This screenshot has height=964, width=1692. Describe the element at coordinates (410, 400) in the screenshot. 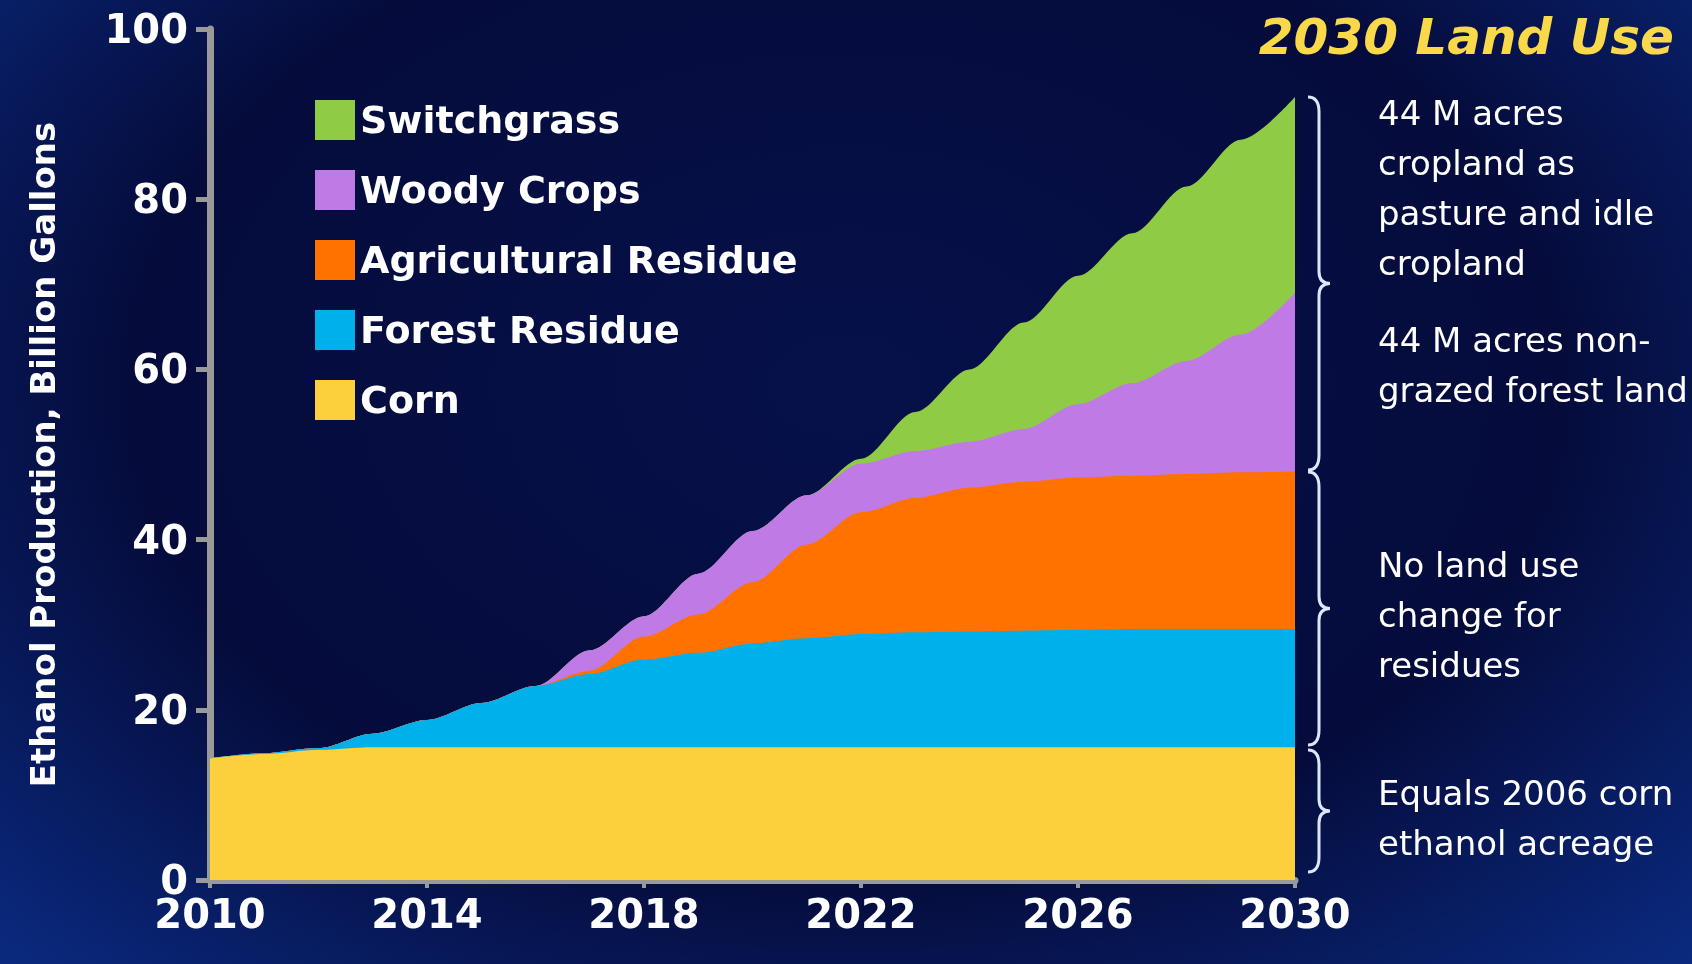

I see `legend-label: Corn` at that location.